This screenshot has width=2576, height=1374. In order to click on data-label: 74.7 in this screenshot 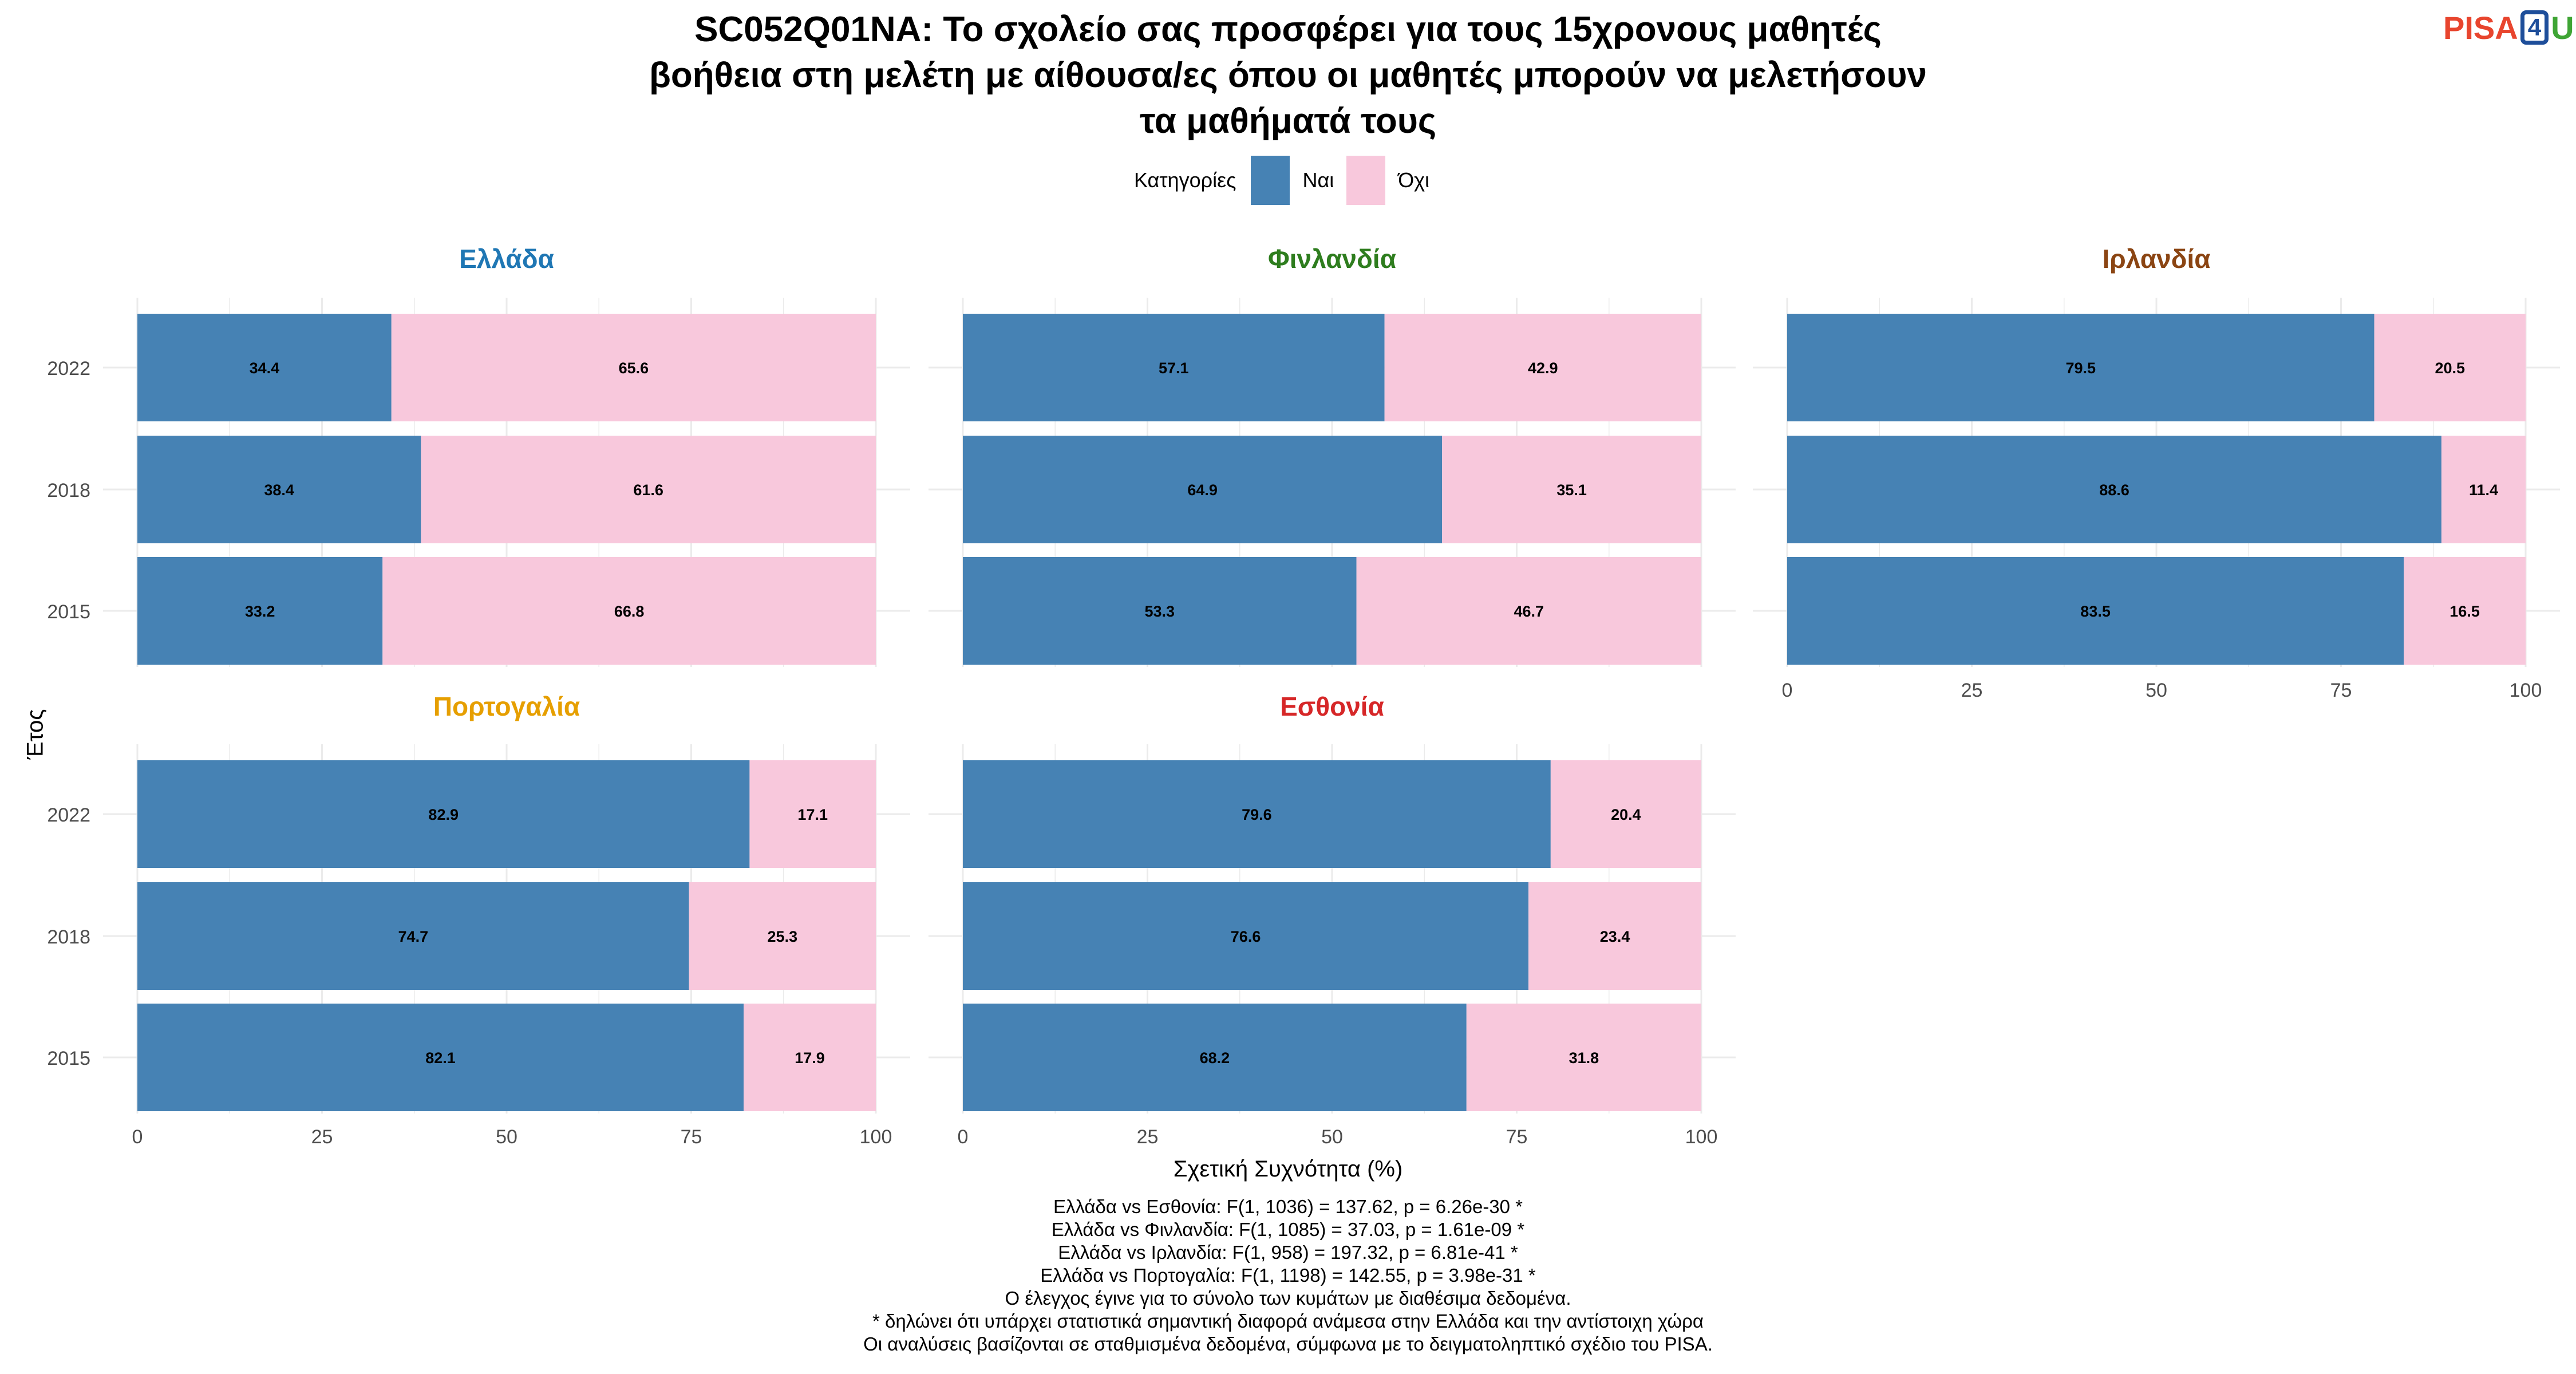, I will do `click(413, 936)`.